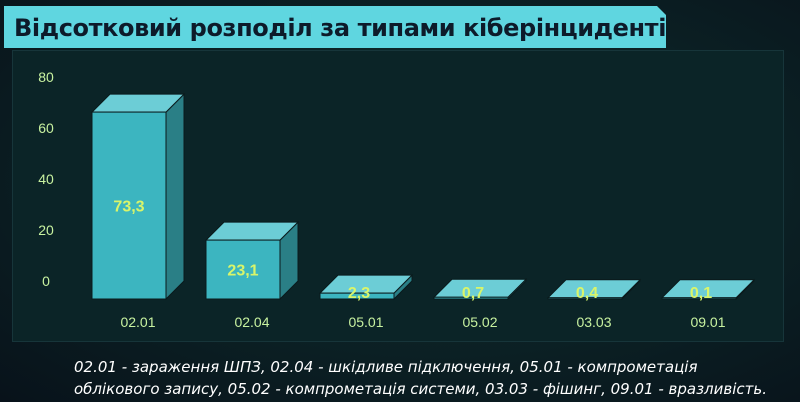  Describe the element at coordinates (701, 293) in the screenshot. I see `bar-value-label: 0,1` at that location.